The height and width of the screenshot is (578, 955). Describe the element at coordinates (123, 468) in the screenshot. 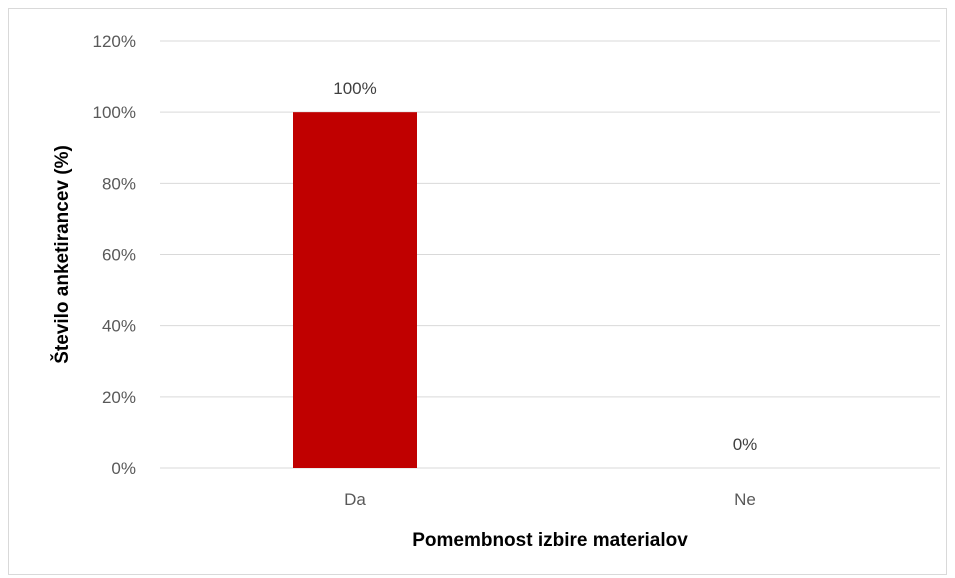

I see `y-tick-label: 0%` at that location.